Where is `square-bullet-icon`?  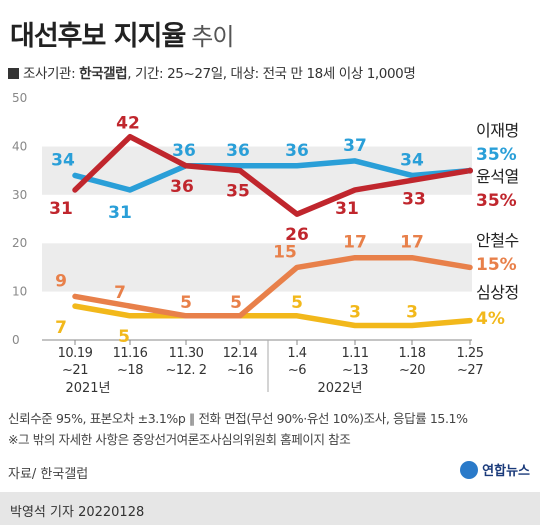
square-bullet-icon is located at coordinates (13, 73).